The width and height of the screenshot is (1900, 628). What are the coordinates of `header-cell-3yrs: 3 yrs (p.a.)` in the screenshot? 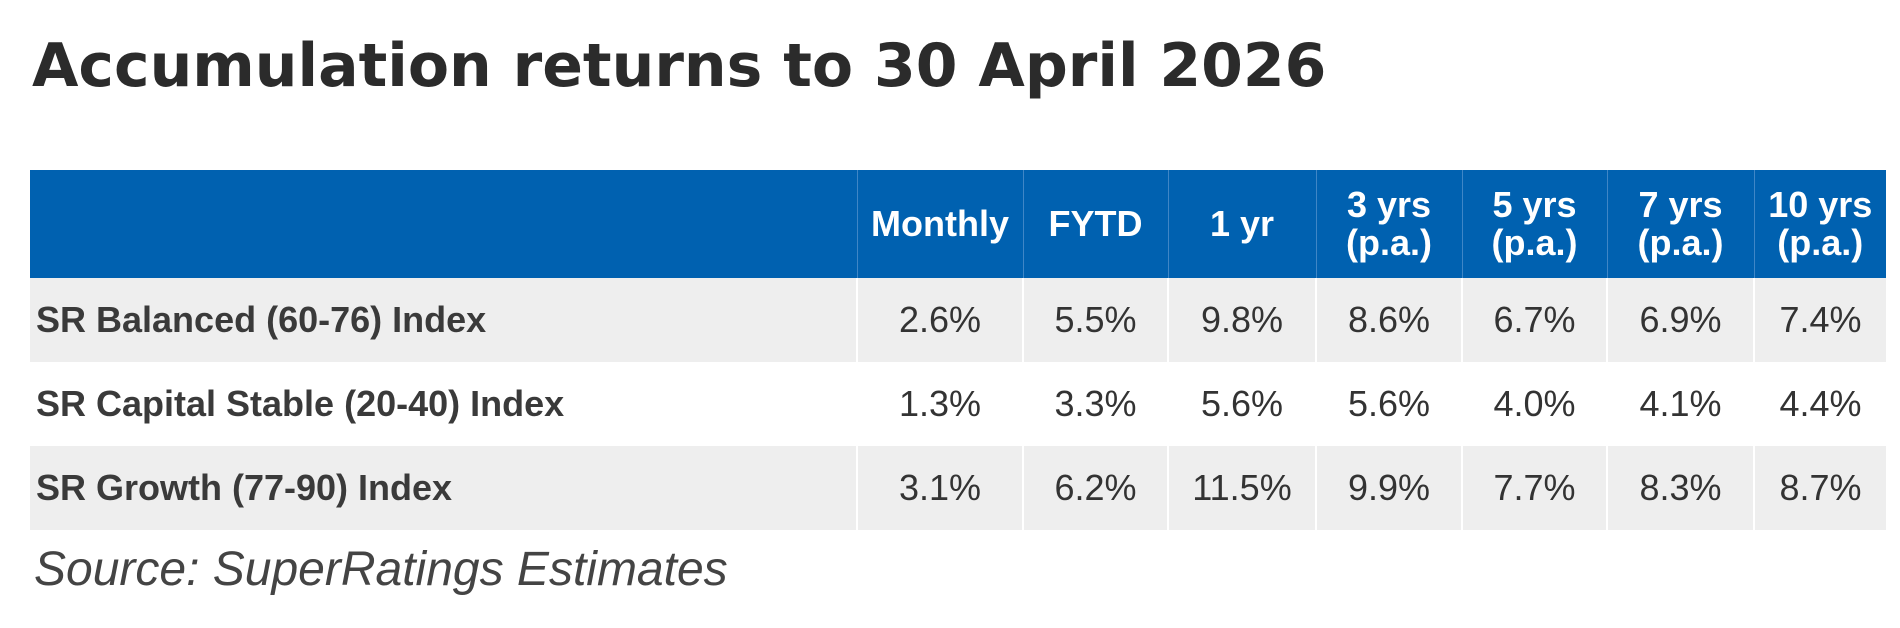 It's located at (1388, 224).